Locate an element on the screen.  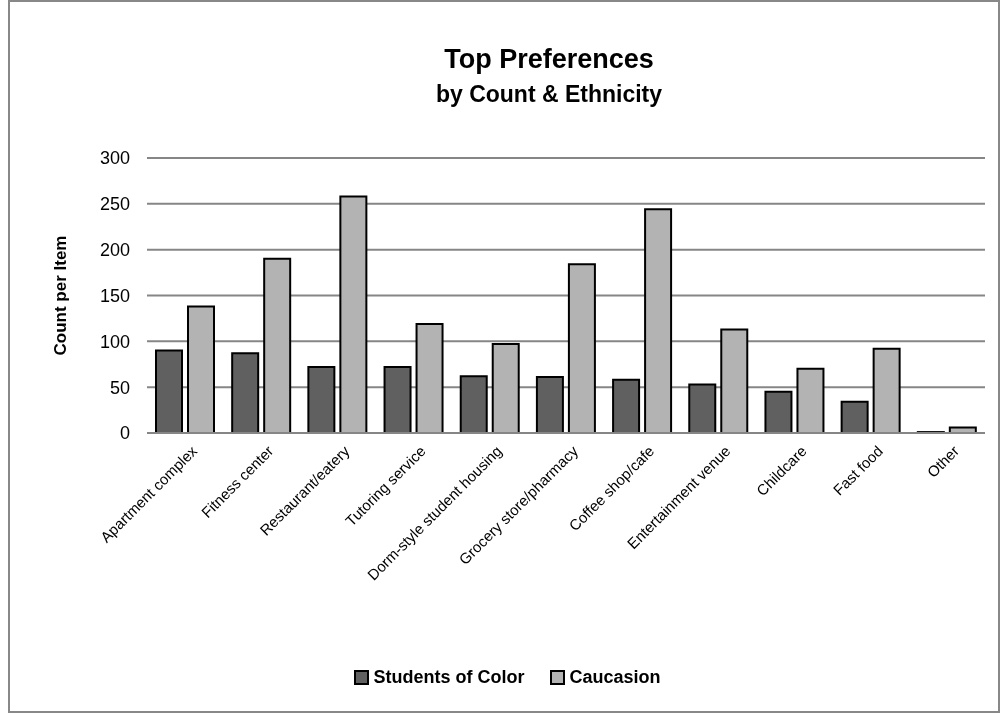
y-axis-title: Count per Item is located at coordinates (60, 295).